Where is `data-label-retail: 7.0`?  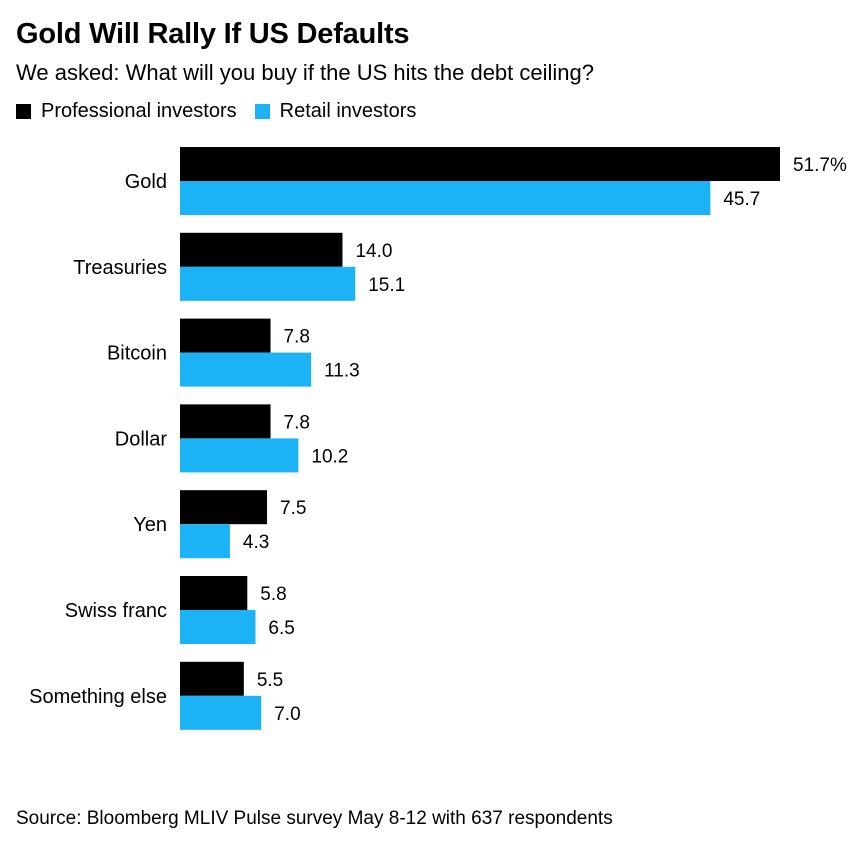
data-label-retail: 7.0 is located at coordinates (287, 714).